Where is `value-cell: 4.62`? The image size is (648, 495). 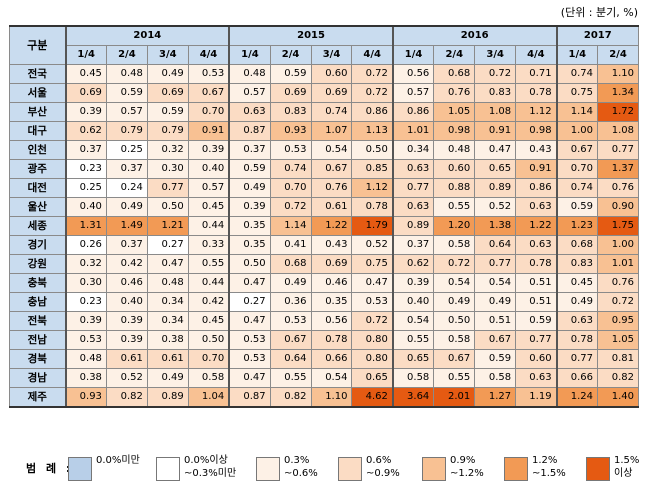
value-cell: 4.62 is located at coordinates (372, 397).